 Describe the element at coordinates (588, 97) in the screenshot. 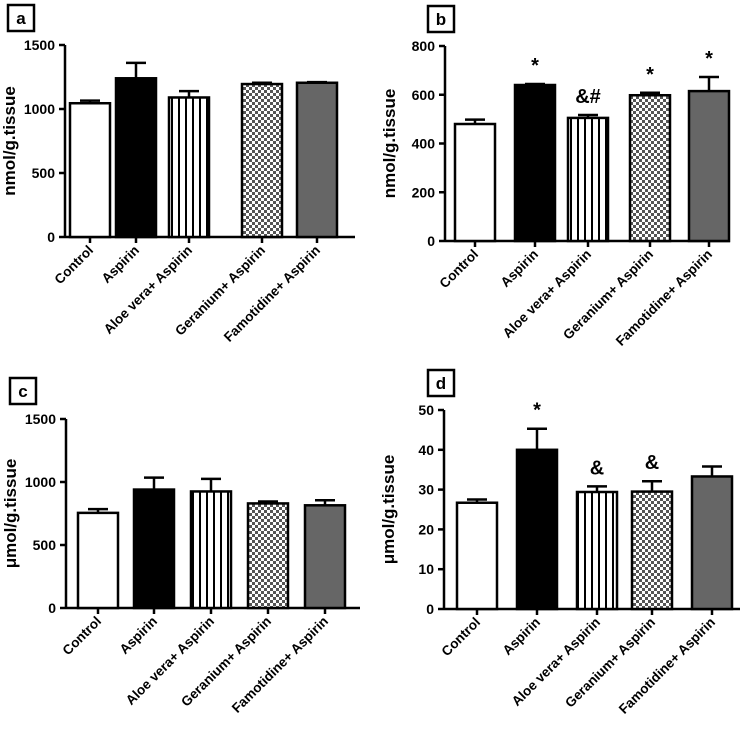

I see `significance-marker: &#` at that location.